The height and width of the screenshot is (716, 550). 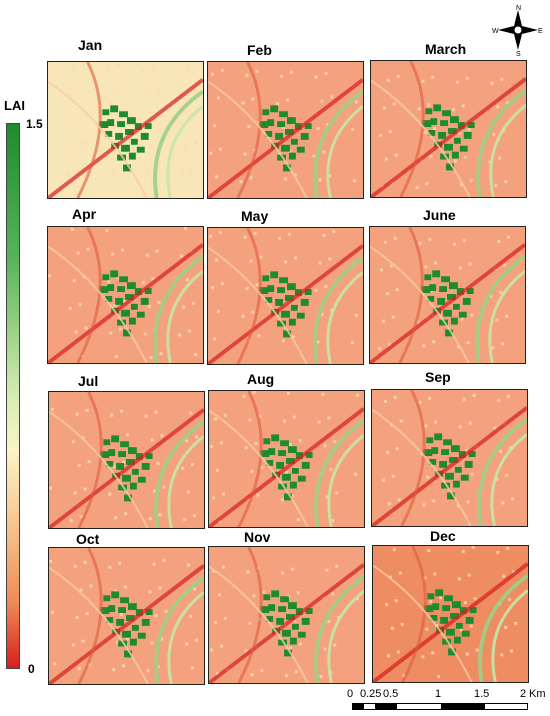 I want to click on map-panel-may, so click(x=285, y=296).